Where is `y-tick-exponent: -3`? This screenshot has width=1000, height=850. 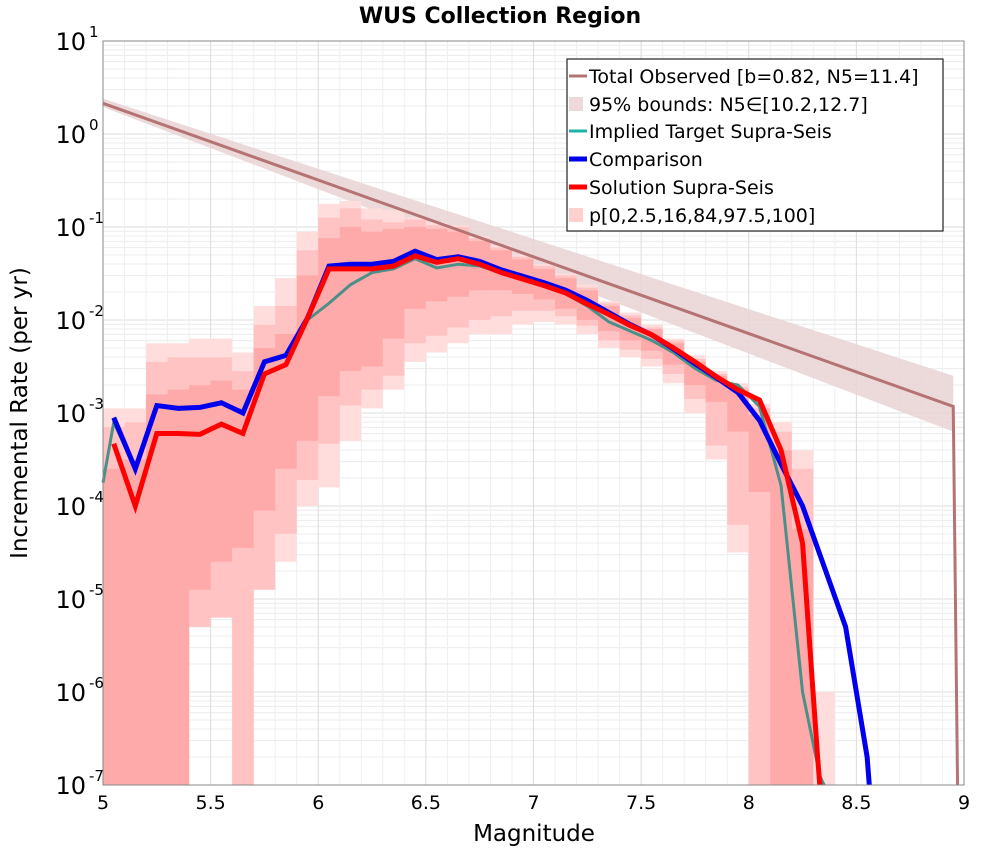 y-tick-exponent: -3 is located at coordinates (96, 404).